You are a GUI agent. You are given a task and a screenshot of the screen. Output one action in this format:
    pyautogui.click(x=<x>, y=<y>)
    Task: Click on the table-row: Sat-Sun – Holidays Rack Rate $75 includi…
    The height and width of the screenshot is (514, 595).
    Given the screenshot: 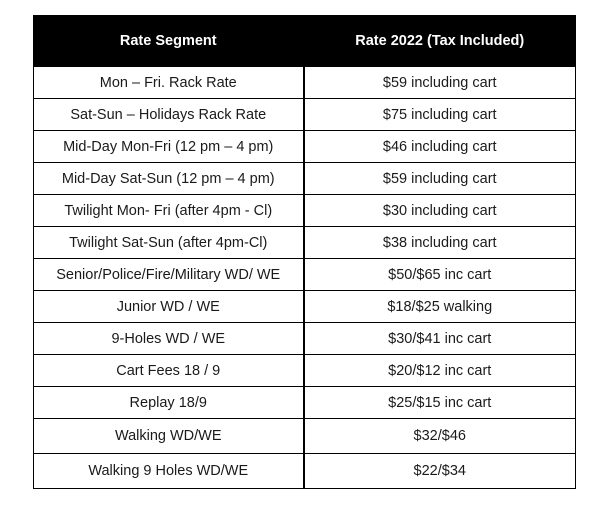 What is the action you would take?
    pyautogui.click(x=304, y=114)
    